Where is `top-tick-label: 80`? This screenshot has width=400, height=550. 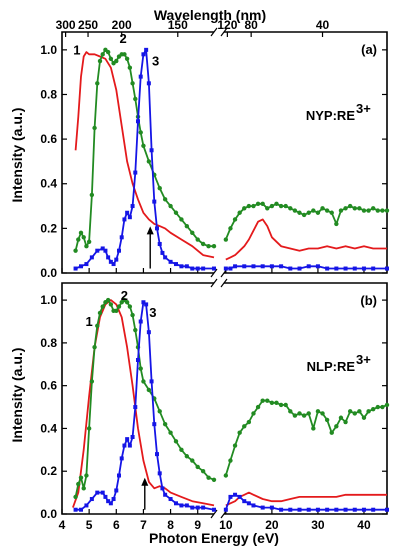 top-tick-label: 80 is located at coordinates (251, 25).